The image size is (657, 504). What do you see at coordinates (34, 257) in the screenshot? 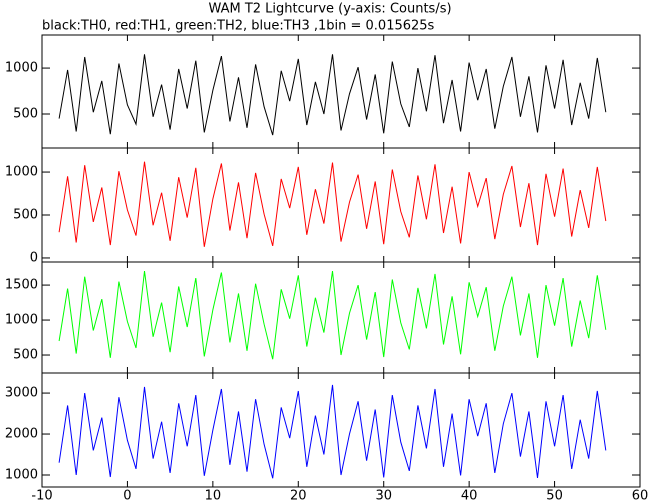
I see `y-tick-label: 0` at bounding box center [34, 257].